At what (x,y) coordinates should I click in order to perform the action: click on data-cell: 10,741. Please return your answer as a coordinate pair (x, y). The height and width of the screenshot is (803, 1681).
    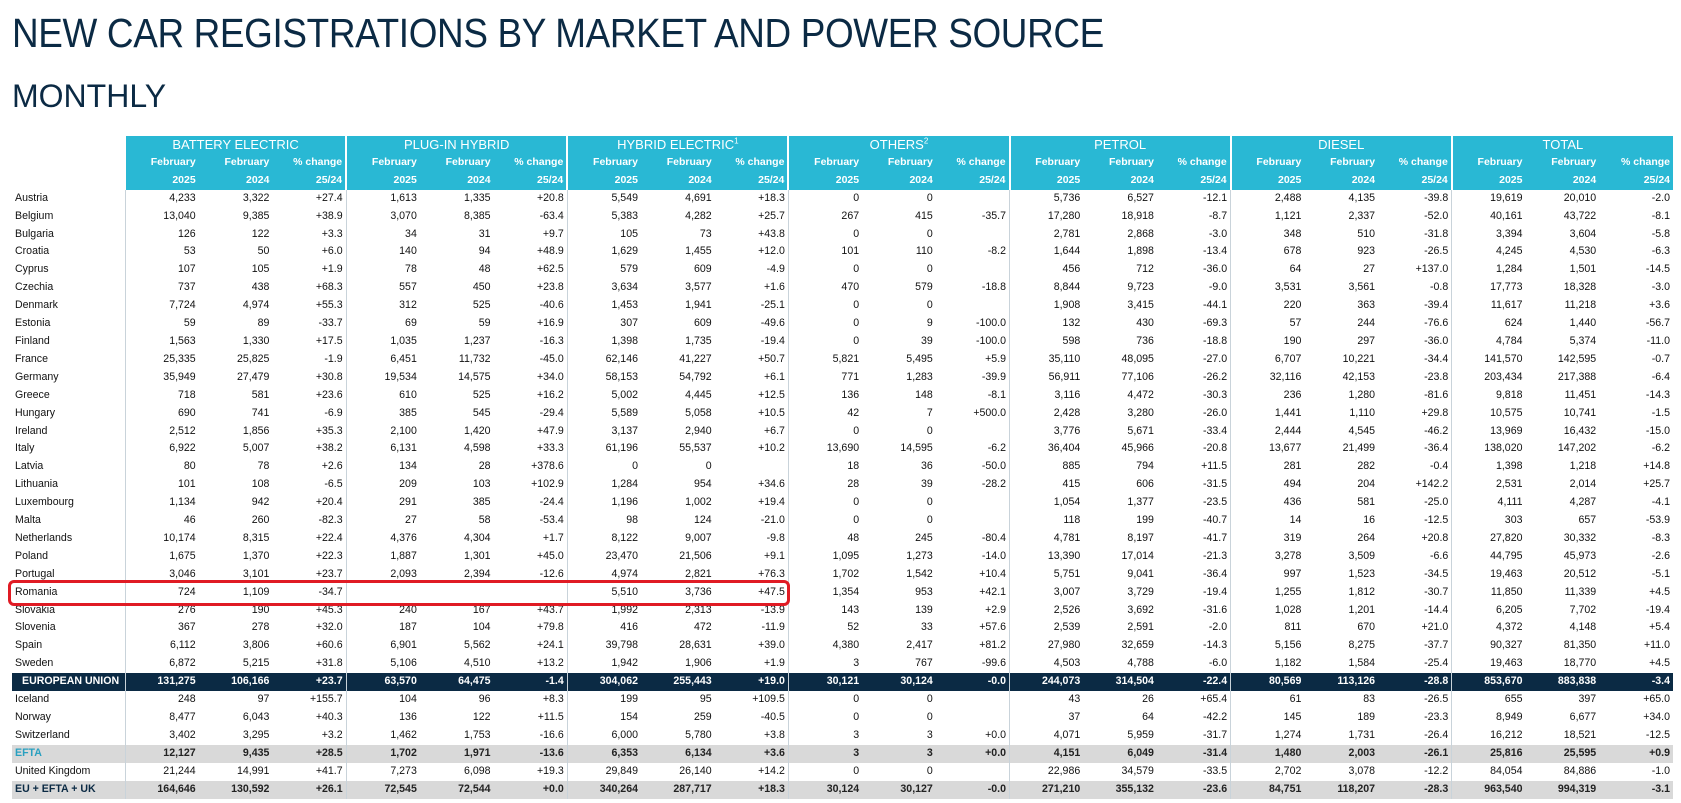
    Looking at the image, I should click on (1580, 412).